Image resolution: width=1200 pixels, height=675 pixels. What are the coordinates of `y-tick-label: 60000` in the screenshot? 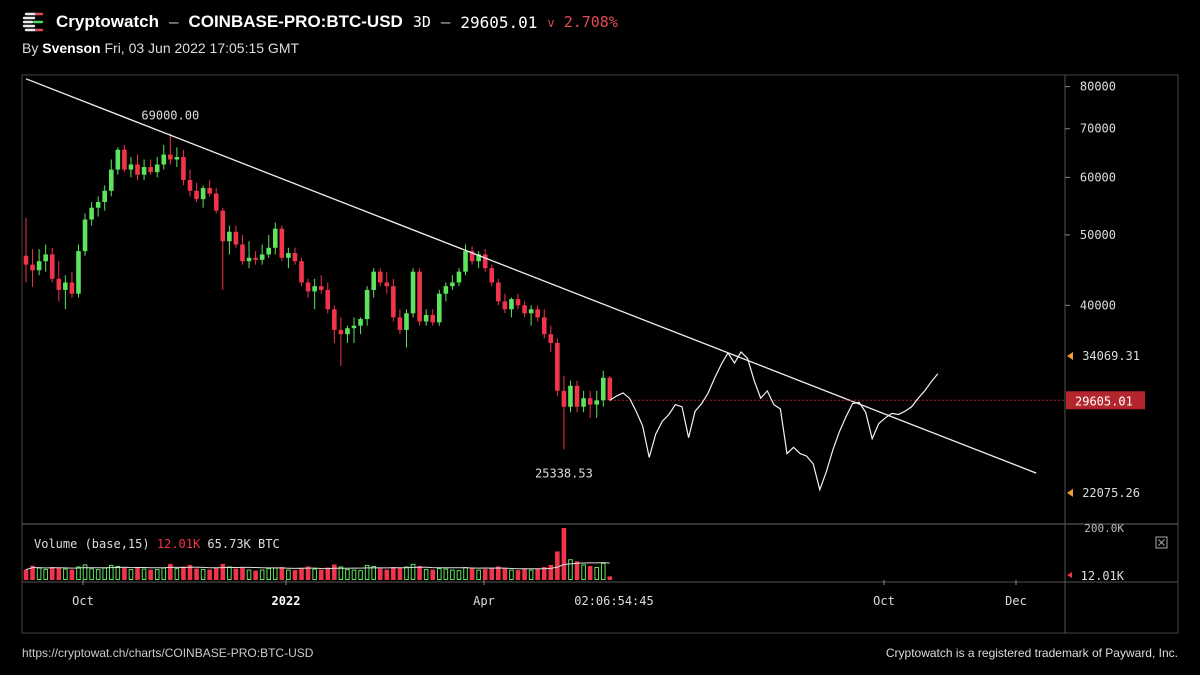 It's located at (1098, 177).